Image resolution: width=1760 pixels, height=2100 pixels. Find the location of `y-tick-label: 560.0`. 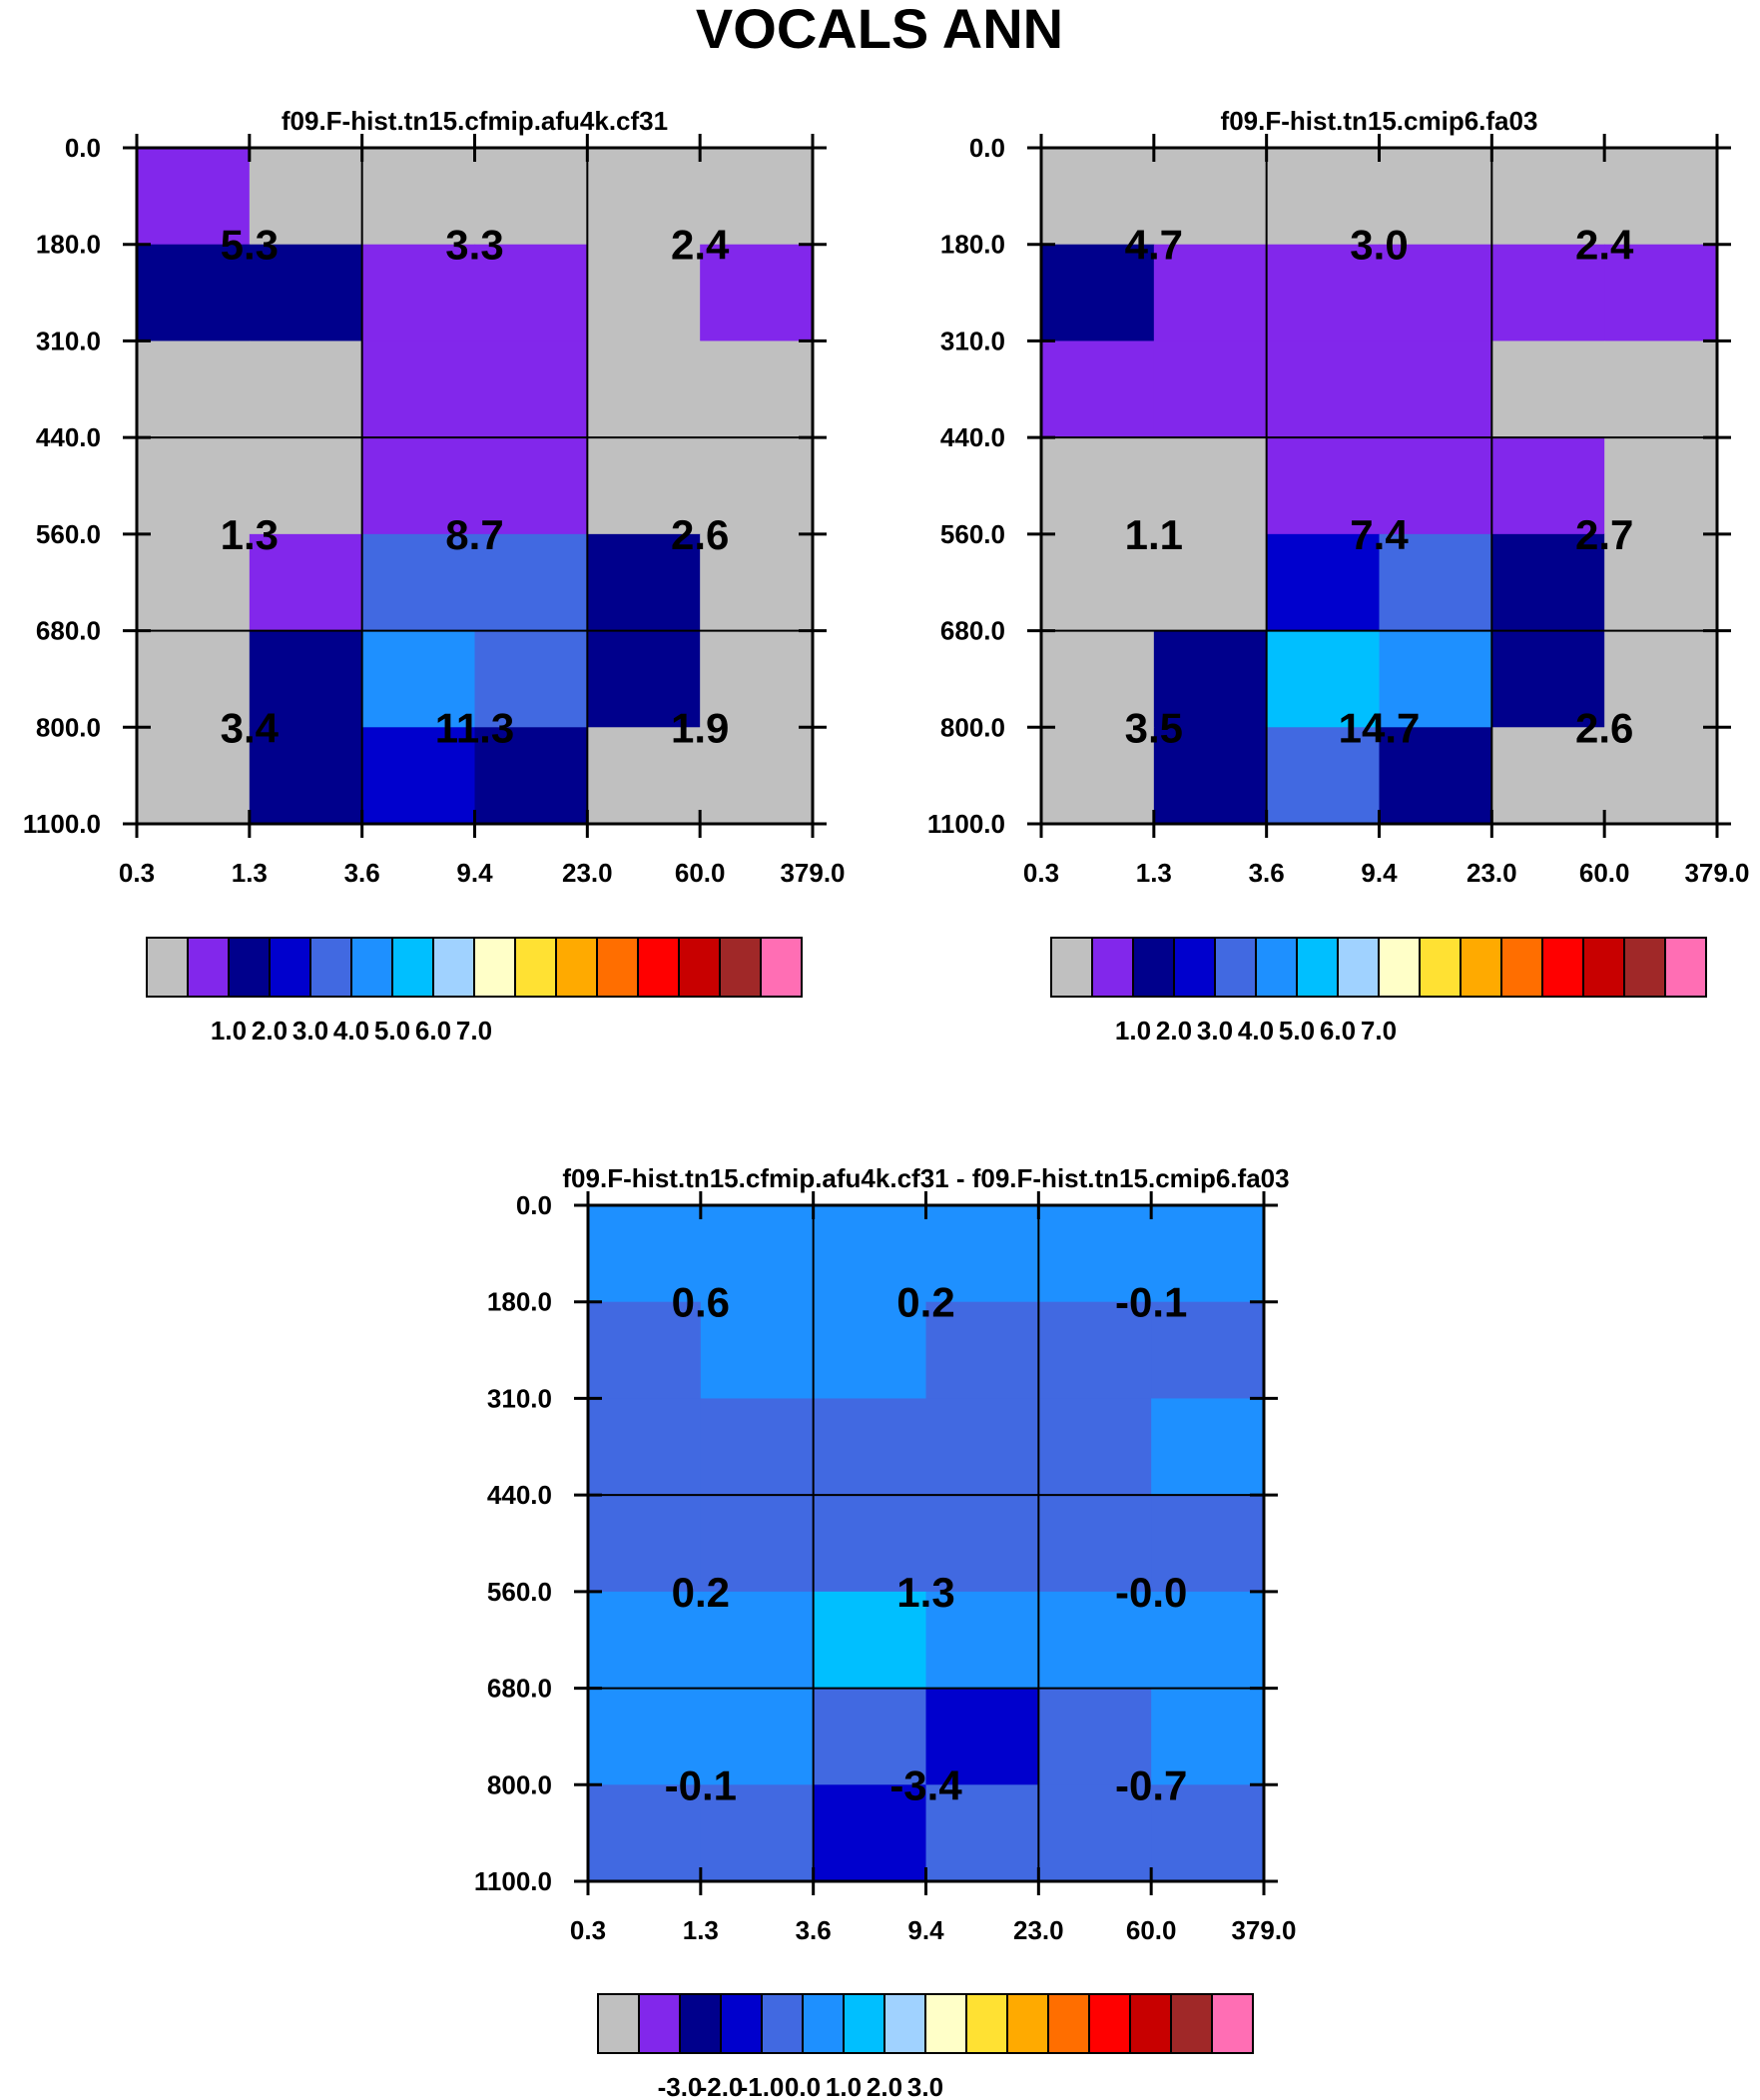

y-tick-label: 560.0 is located at coordinates (68, 534).